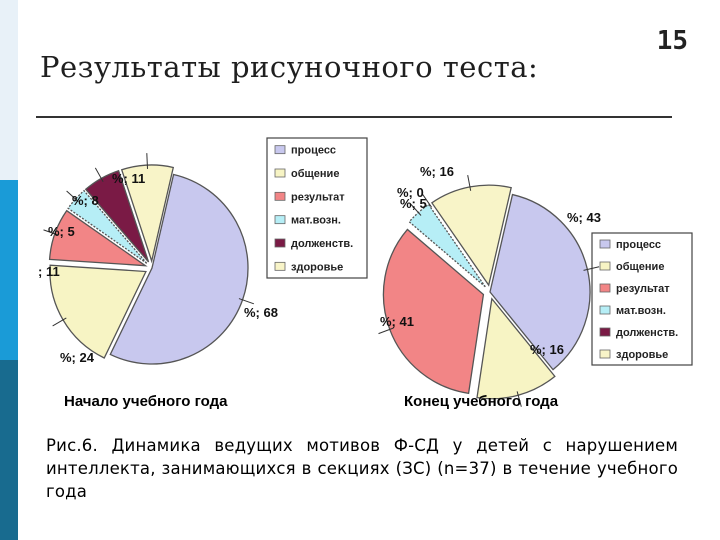  What do you see at coordinates (261, 312) in the screenshot?
I see `data-label: %; 68` at bounding box center [261, 312].